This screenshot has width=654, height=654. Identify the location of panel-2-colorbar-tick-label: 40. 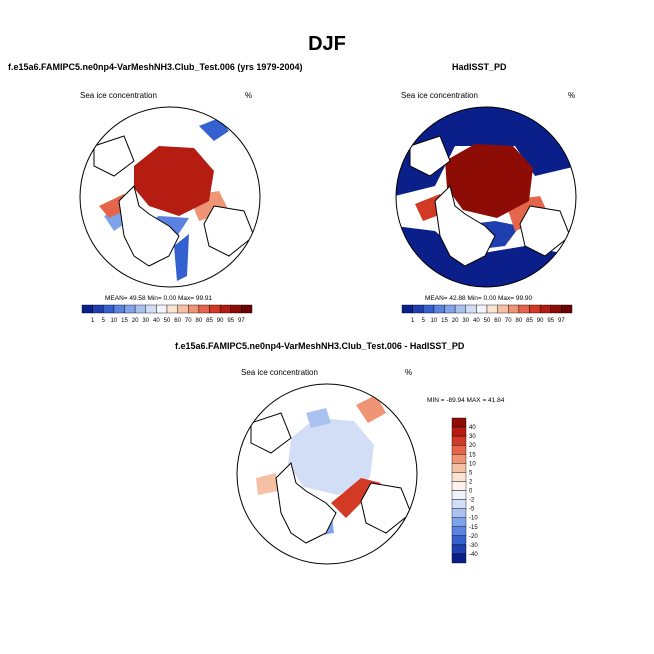
(476, 321).